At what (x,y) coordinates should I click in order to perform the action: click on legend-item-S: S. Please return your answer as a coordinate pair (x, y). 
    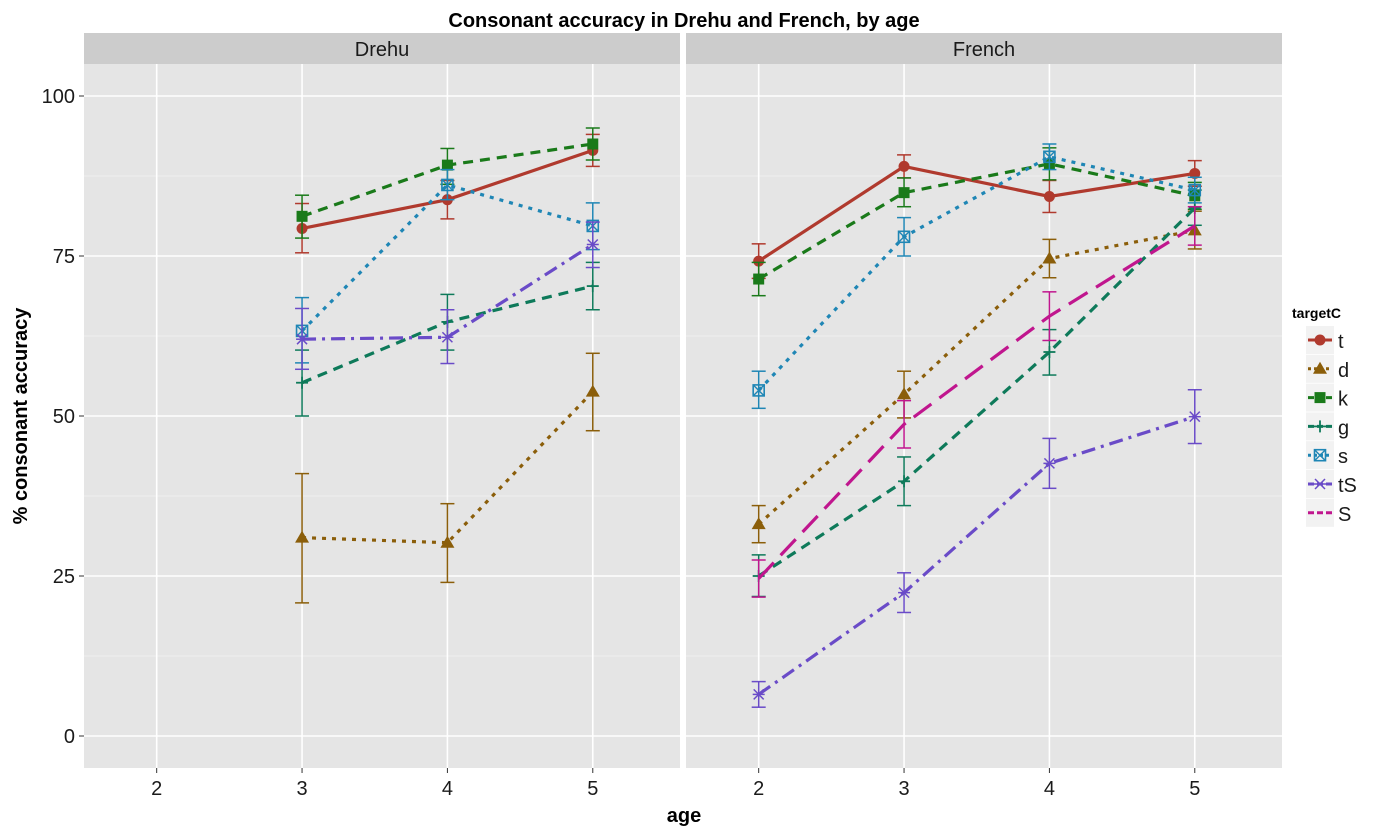
    Looking at the image, I should click on (1328, 512).